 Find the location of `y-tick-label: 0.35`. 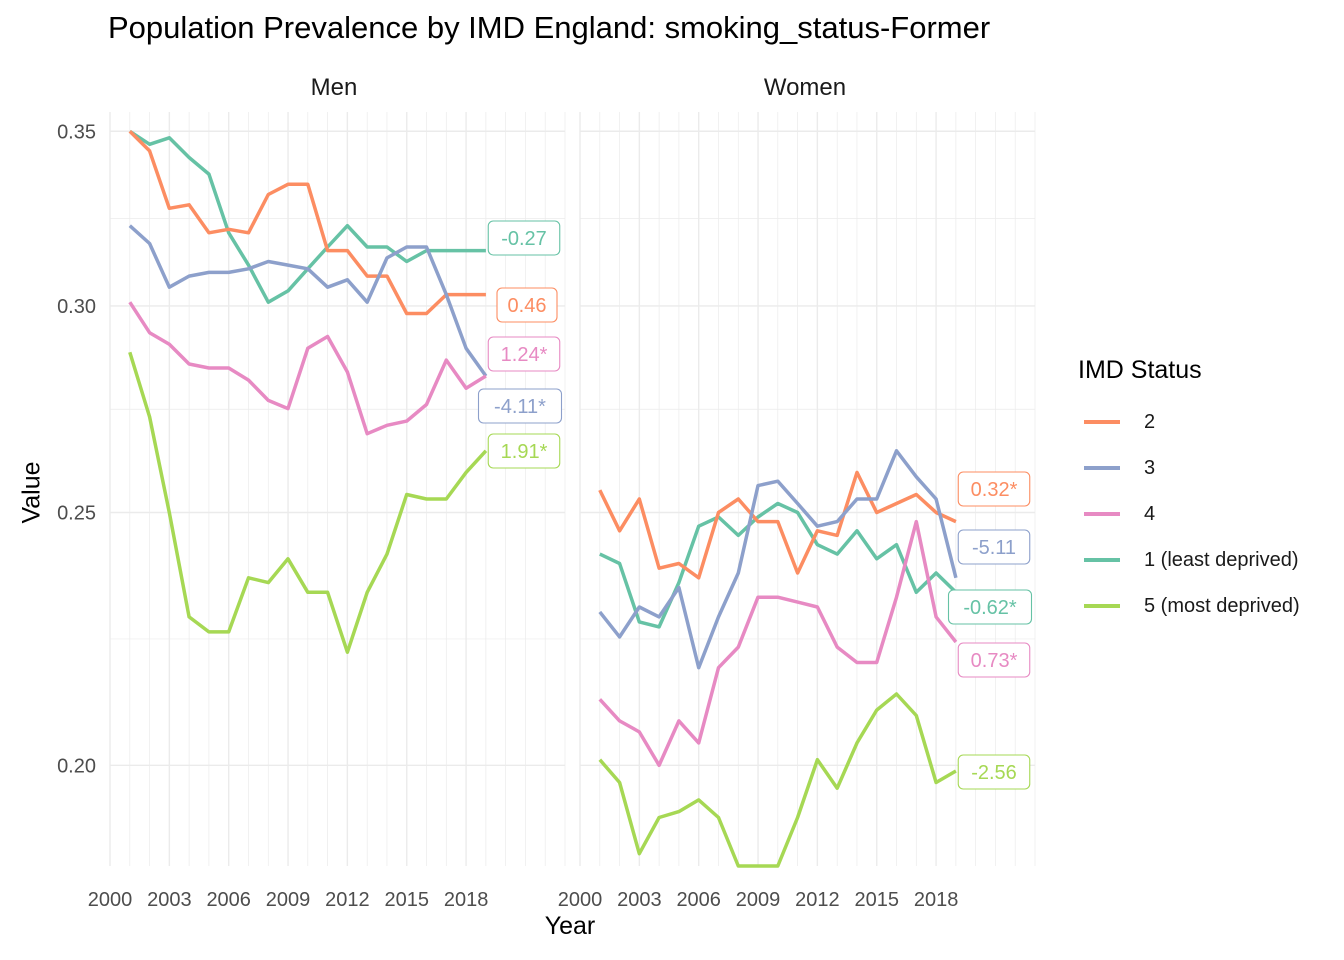

y-tick-label: 0.35 is located at coordinates (76, 132).